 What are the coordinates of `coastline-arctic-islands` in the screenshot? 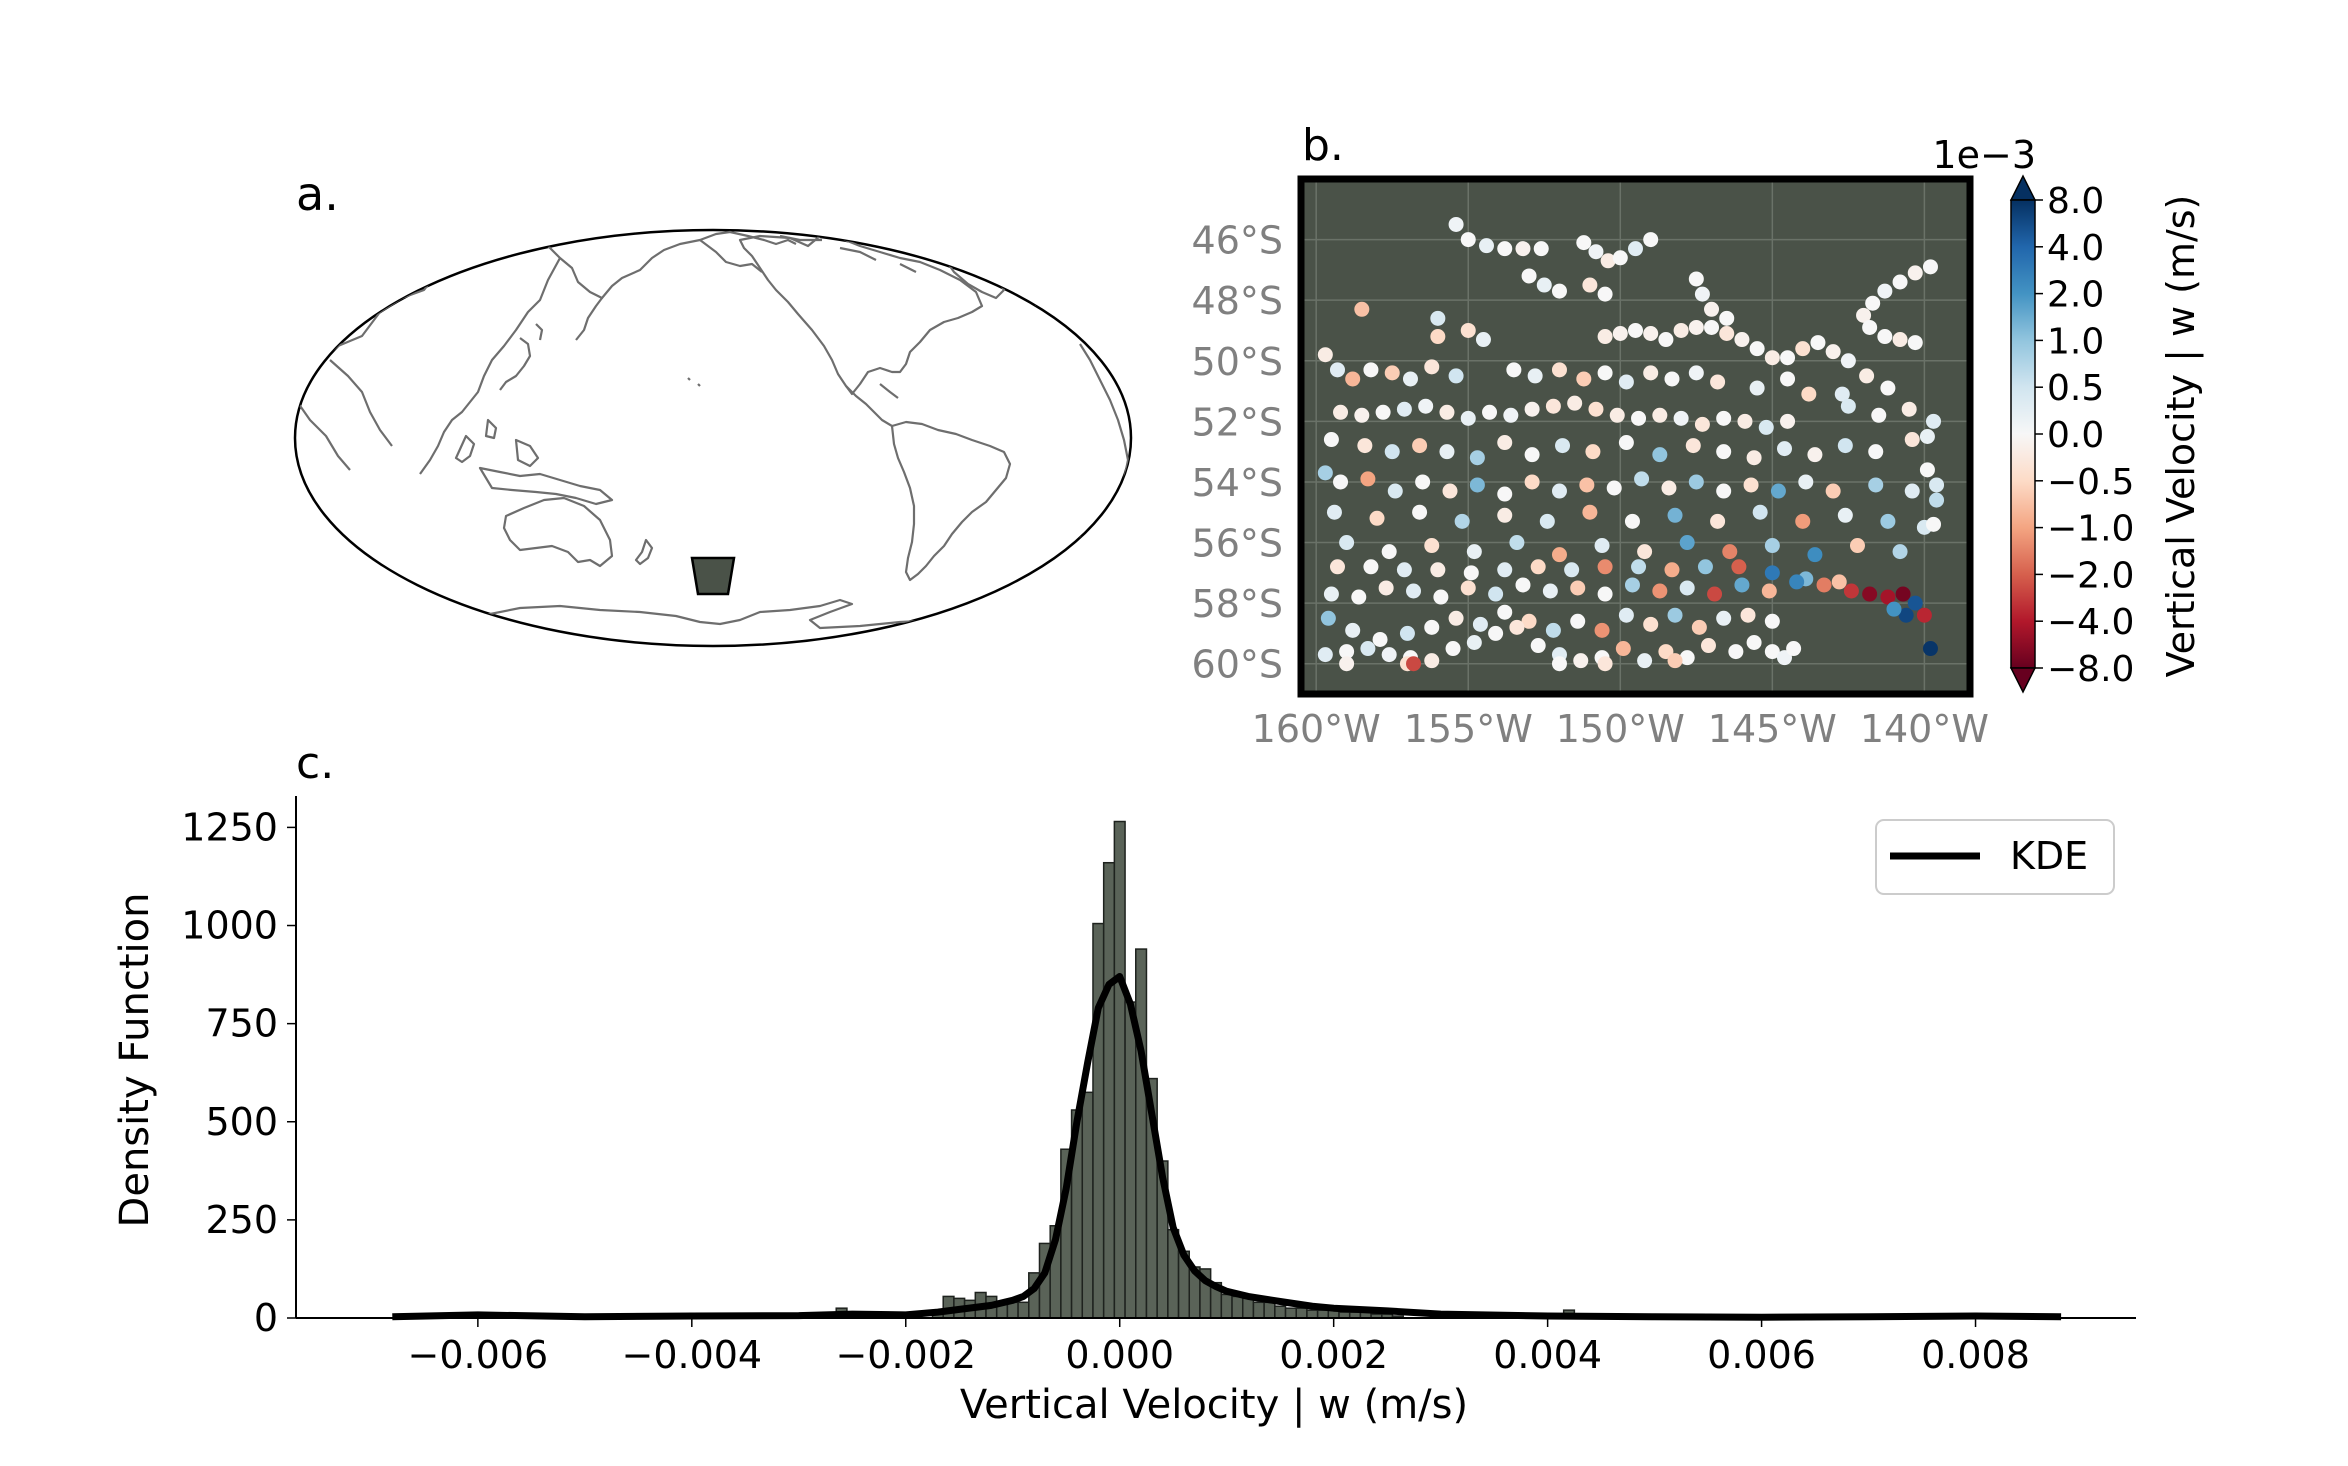 It's located at (848, 253).